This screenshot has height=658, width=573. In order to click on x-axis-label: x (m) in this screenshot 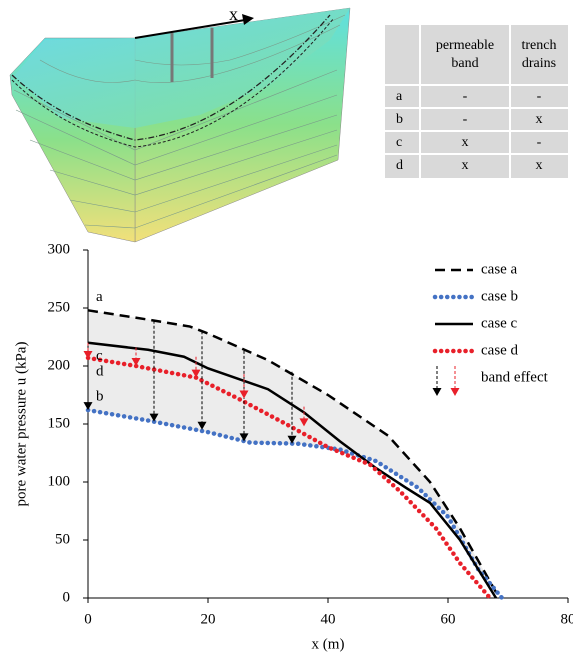, I will do `click(328, 644)`.